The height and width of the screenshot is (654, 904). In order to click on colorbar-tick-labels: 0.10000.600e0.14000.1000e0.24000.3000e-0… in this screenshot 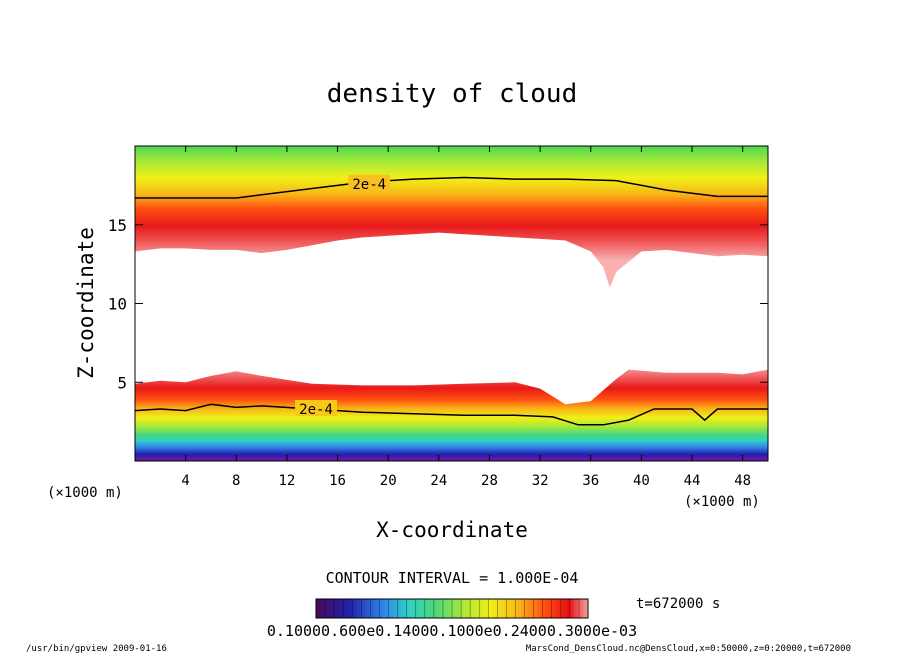, I will do `click(452, 631)`.